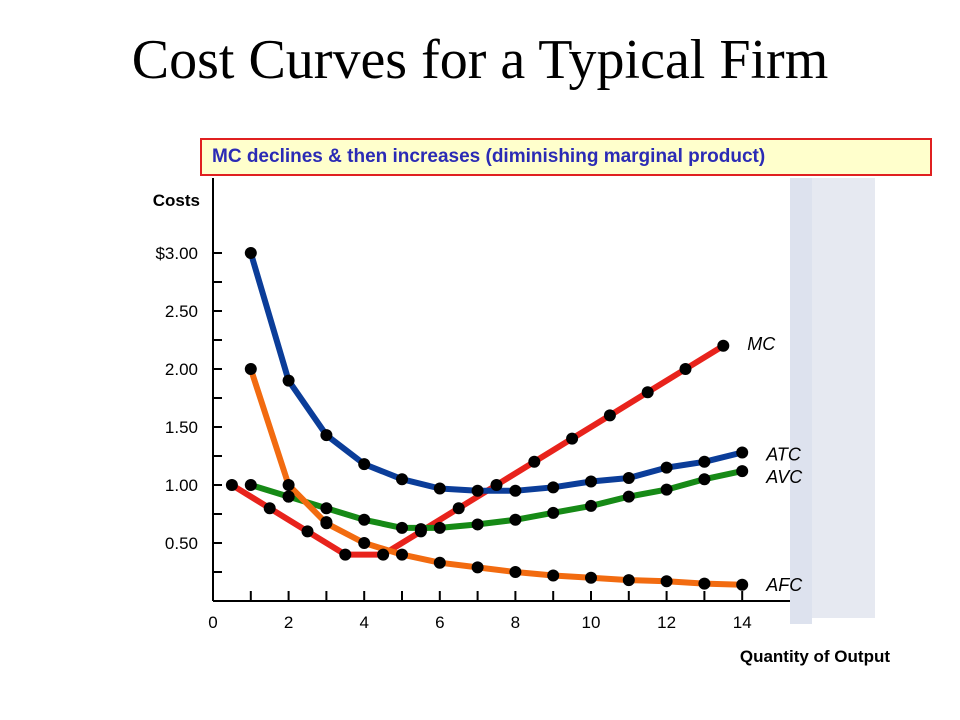  I want to click on y-tick-label: $3.00, so click(176, 253).